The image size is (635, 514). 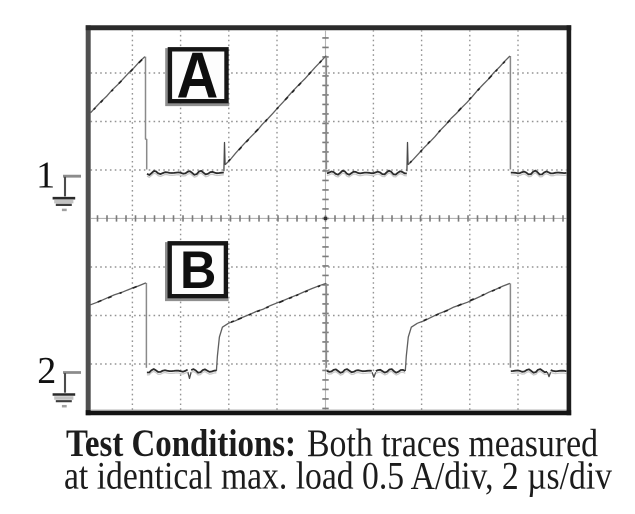 I want to click on svg-text: B, so click(x=198, y=269).